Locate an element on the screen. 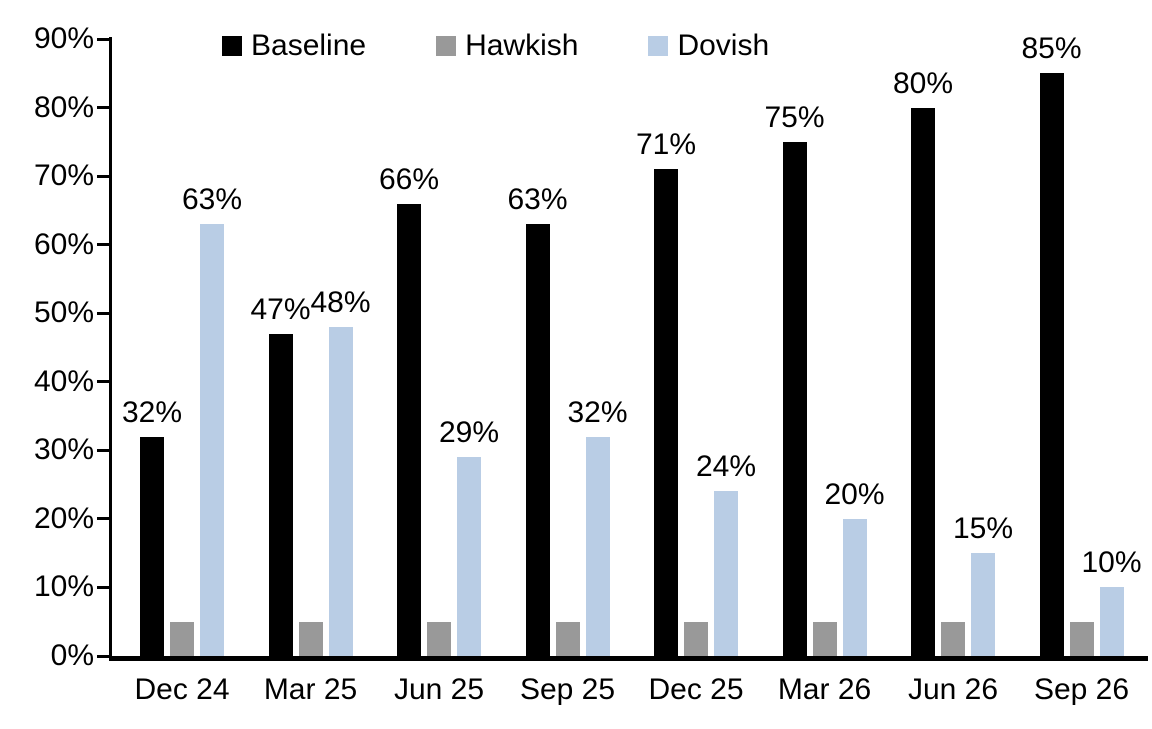 This screenshot has width=1152, height=729. y-axis-tick-label: 90% is located at coordinates (63, 38).